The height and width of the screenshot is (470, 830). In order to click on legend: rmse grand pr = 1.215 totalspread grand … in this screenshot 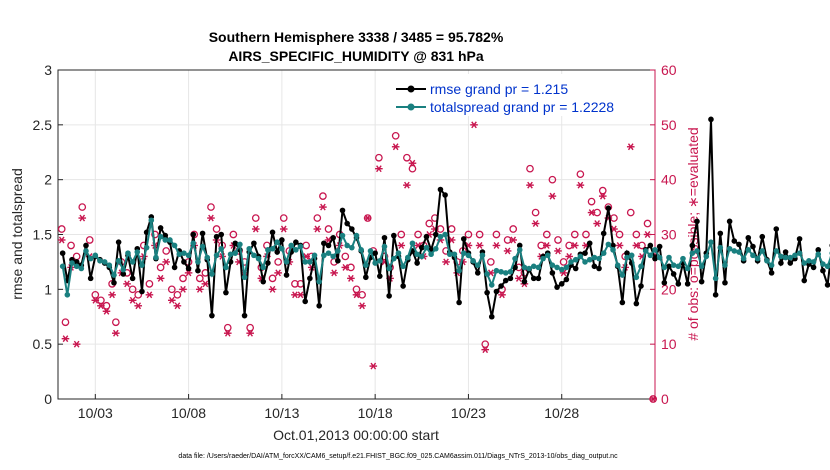, I will do `click(518, 95)`.